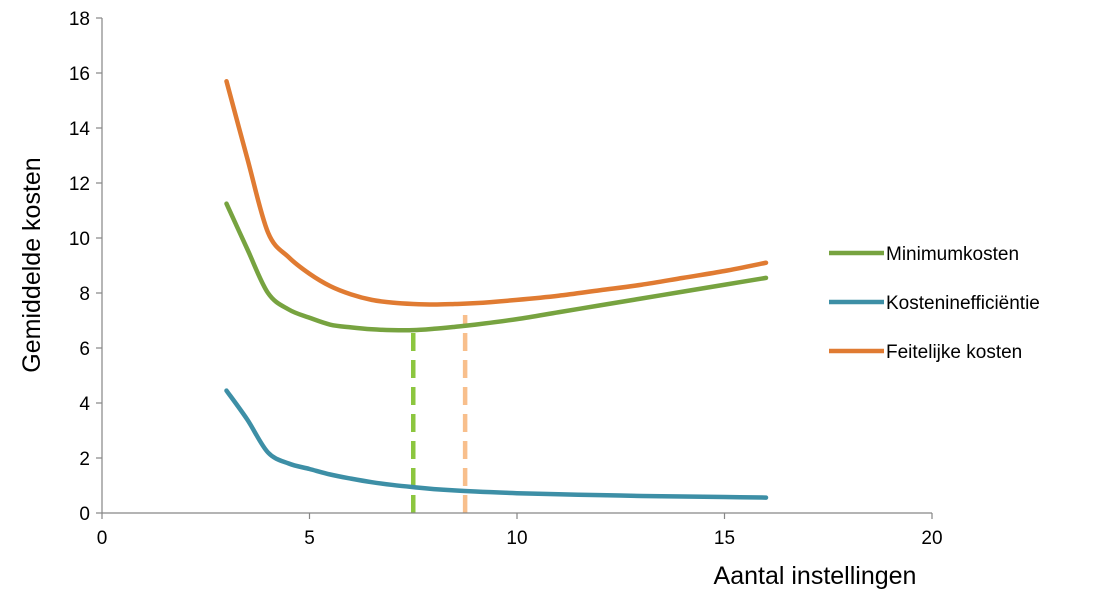 This screenshot has width=1094, height=590. I want to click on legend-label-feitelijke-kosten: Feitelijke kosten, so click(954, 352).